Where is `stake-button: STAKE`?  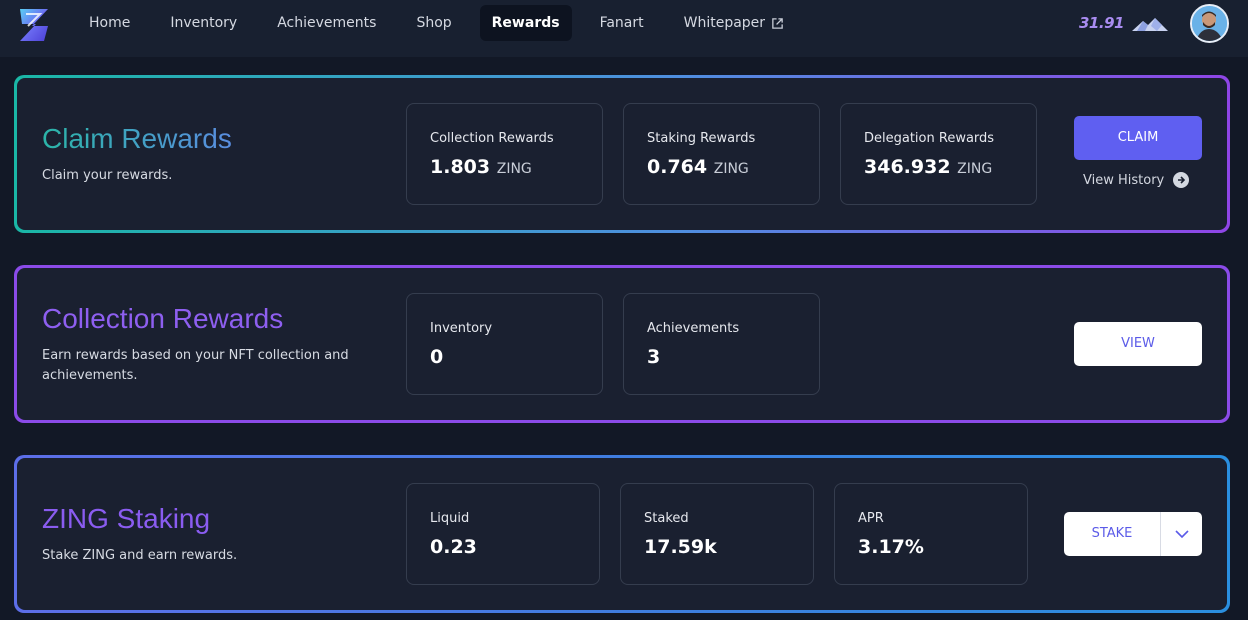 stake-button: STAKE is located at coordinates (1112, 533).